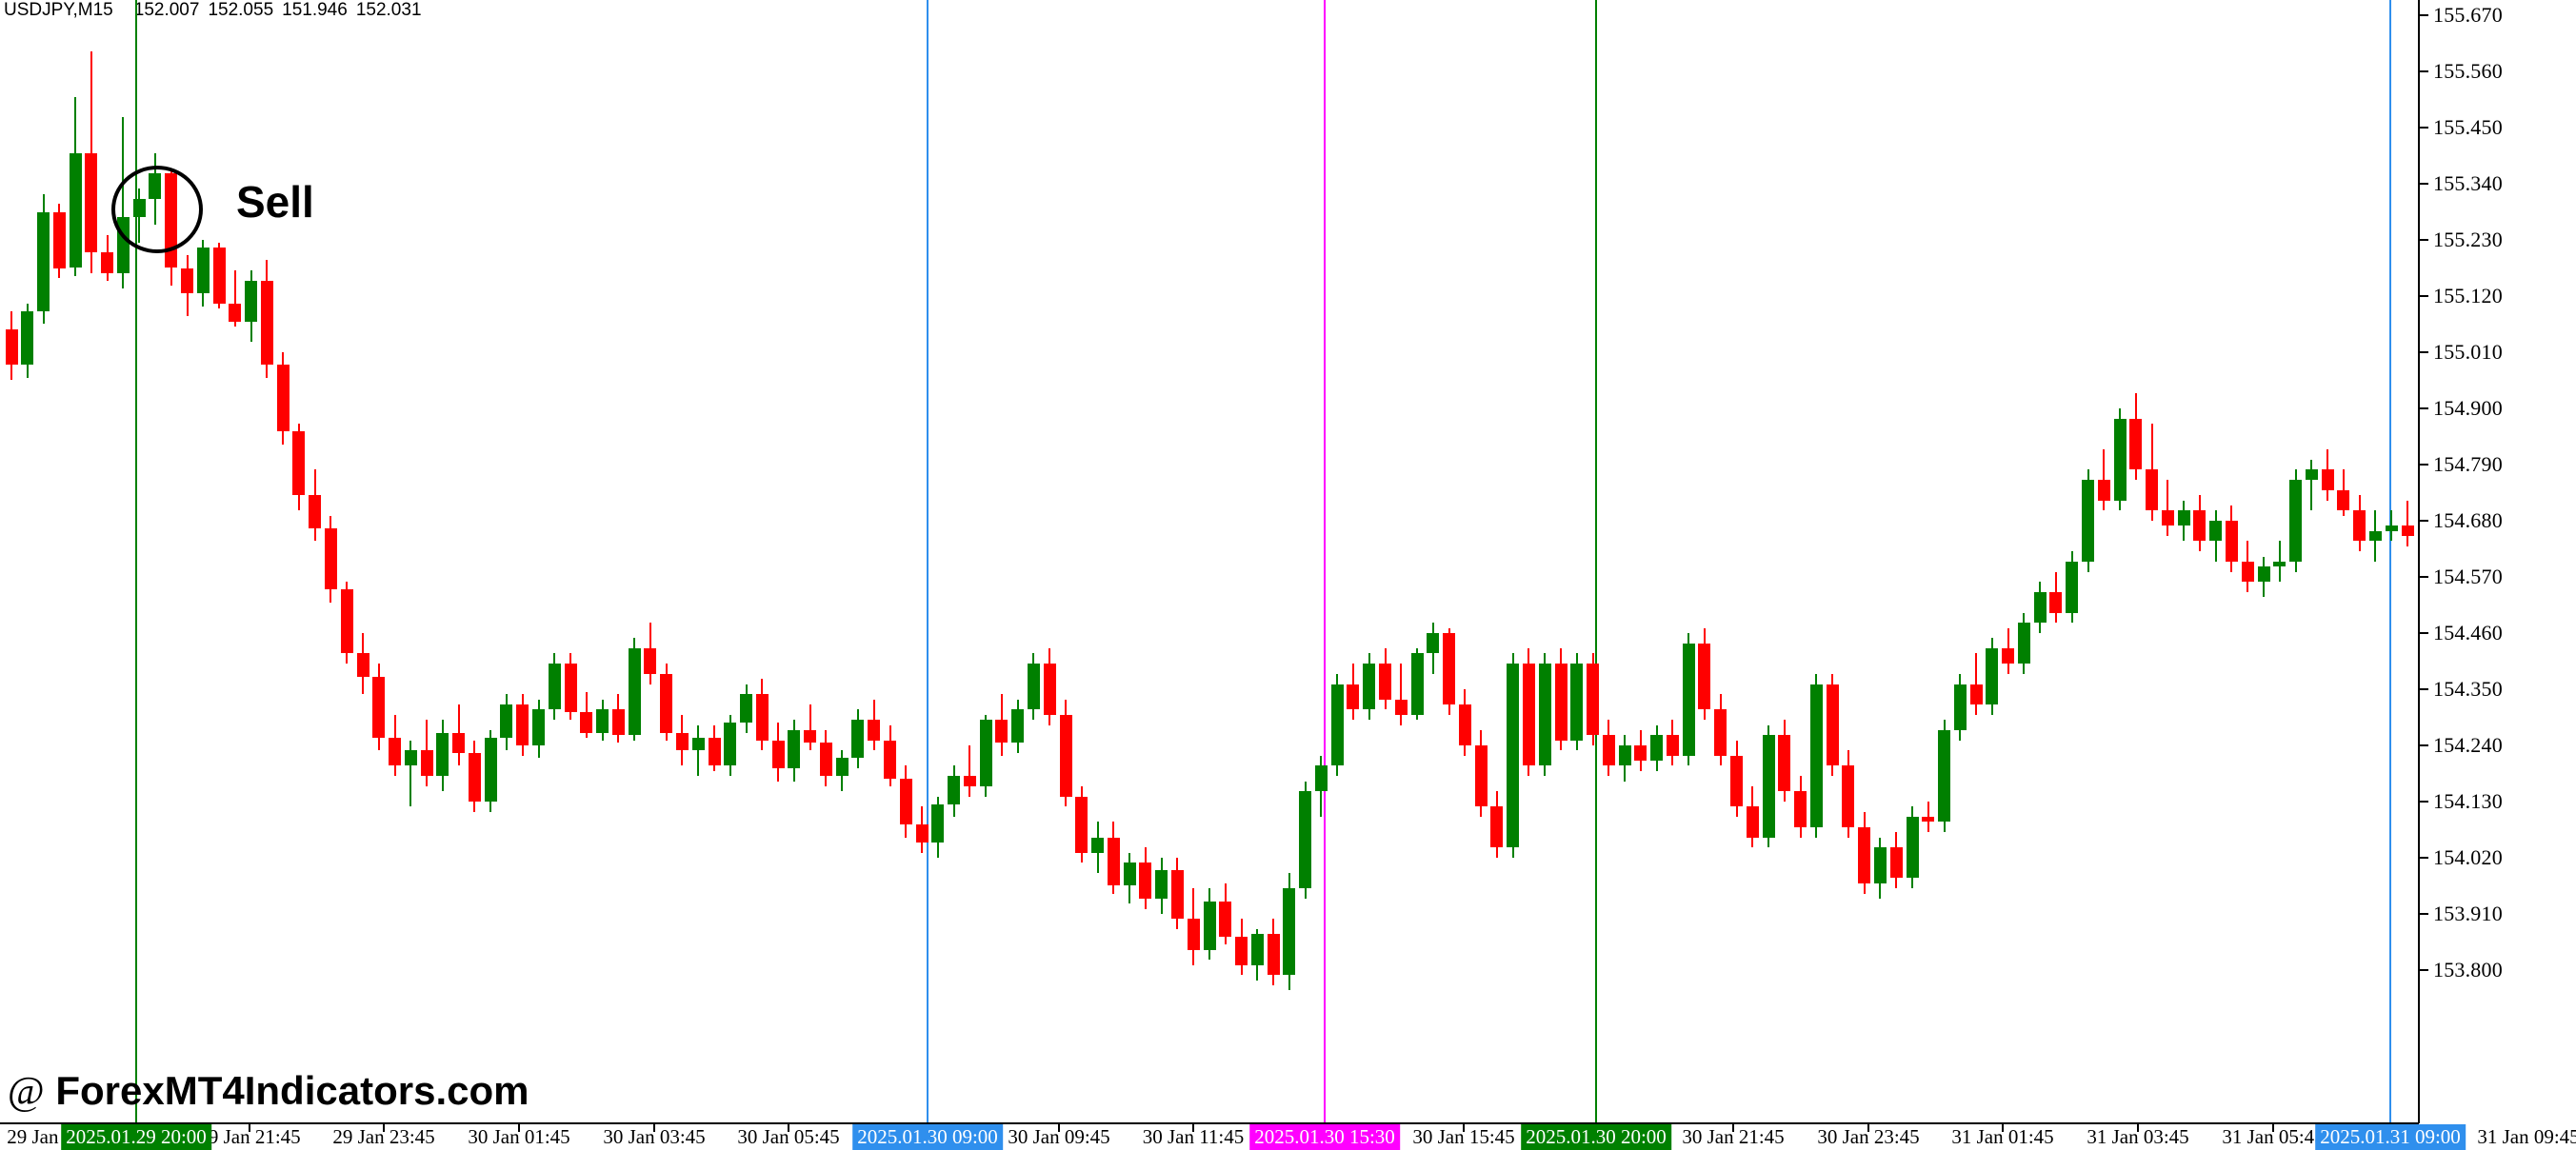  Describe the element at coordinates (26, 1092) in the screenshot. I see `at-symbol-icon: @` at that location.